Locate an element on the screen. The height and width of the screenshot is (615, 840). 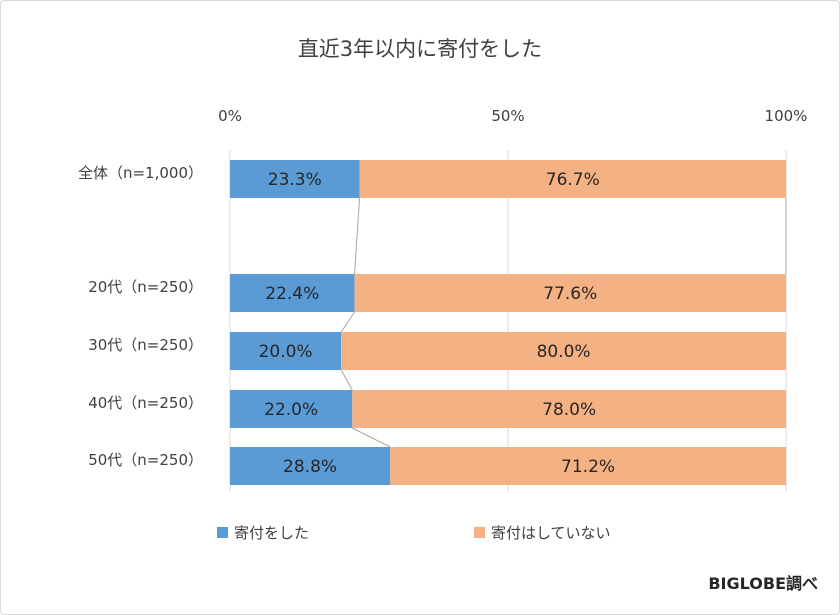
data-label: 76.7% is located at coordinates (573, 180).